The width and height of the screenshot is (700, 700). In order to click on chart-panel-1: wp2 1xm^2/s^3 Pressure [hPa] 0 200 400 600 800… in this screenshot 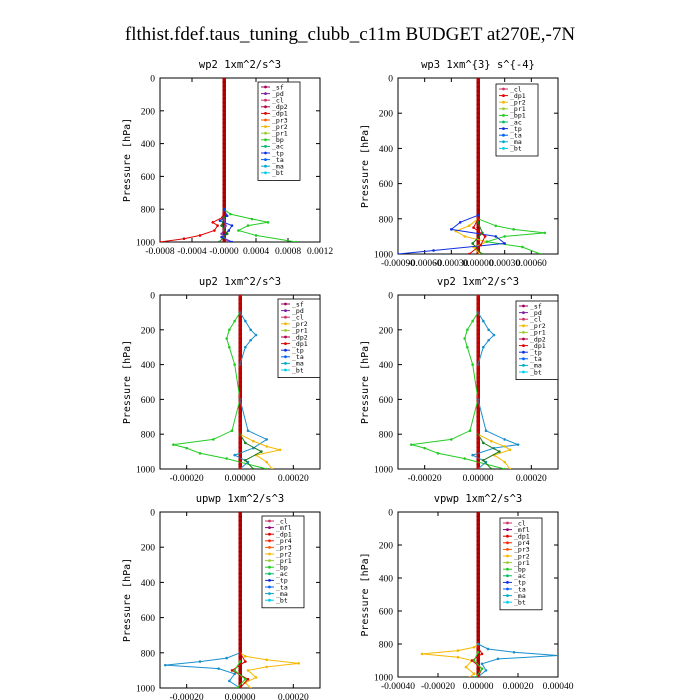, I will do `click(227, 158)`.